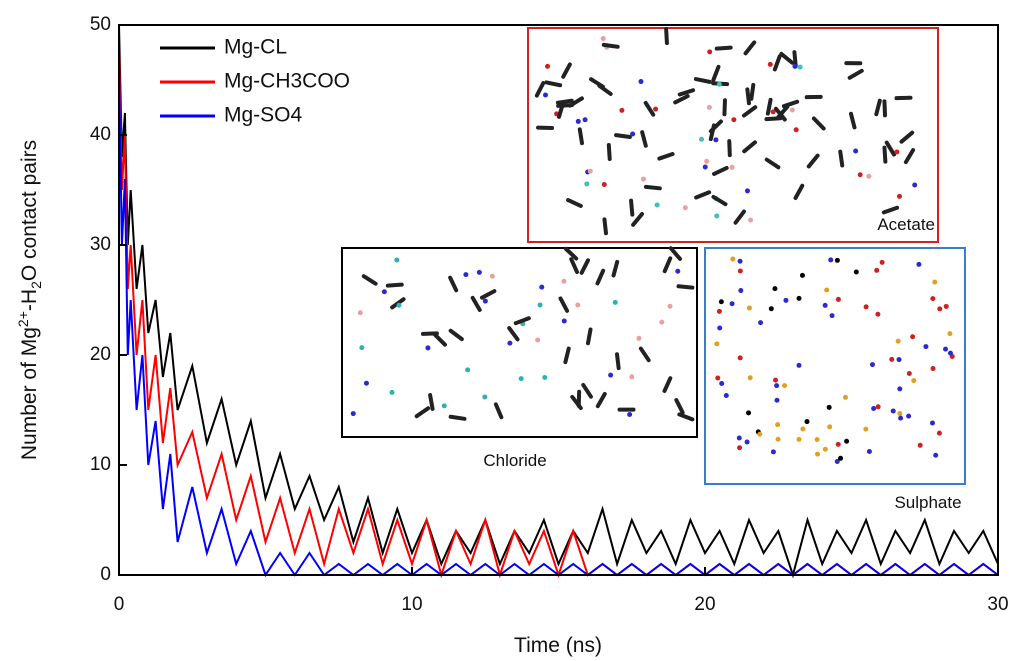  I want to click on y-tick-label: 50, so click(100, 24).